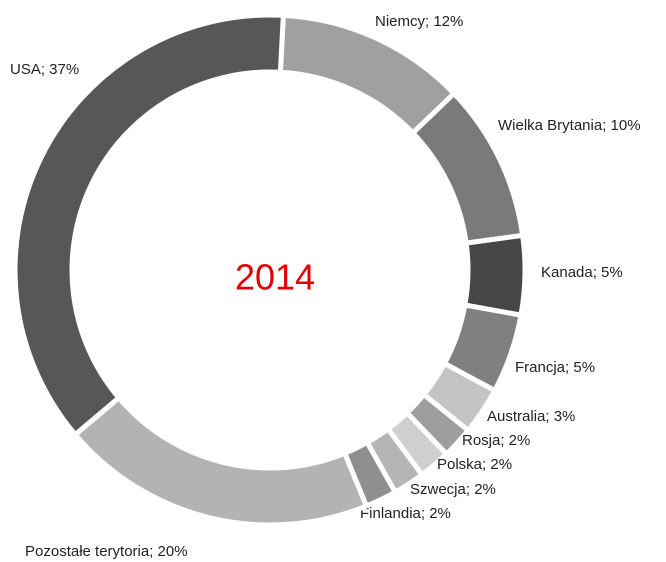 Image resolution: width=666 pixels, height=562 pixels. What do you see at coordinates (44, 69) in the screenshot?
I see `slice-label: USA; 37%` at bounding box center [44, 69].